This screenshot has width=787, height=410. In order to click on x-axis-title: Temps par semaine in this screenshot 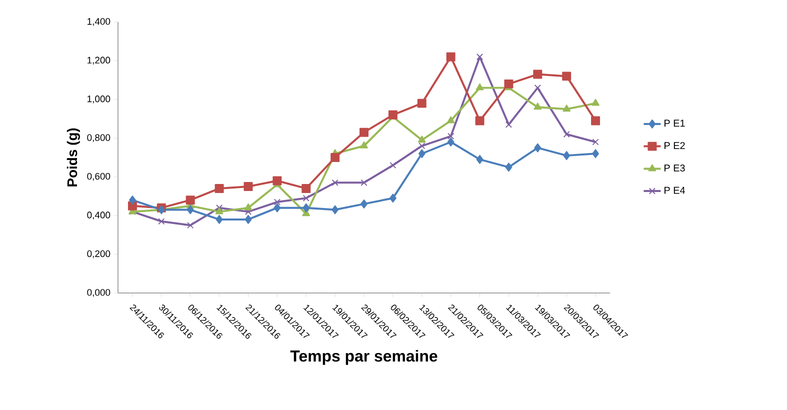, I will do `click(364, 357)`.